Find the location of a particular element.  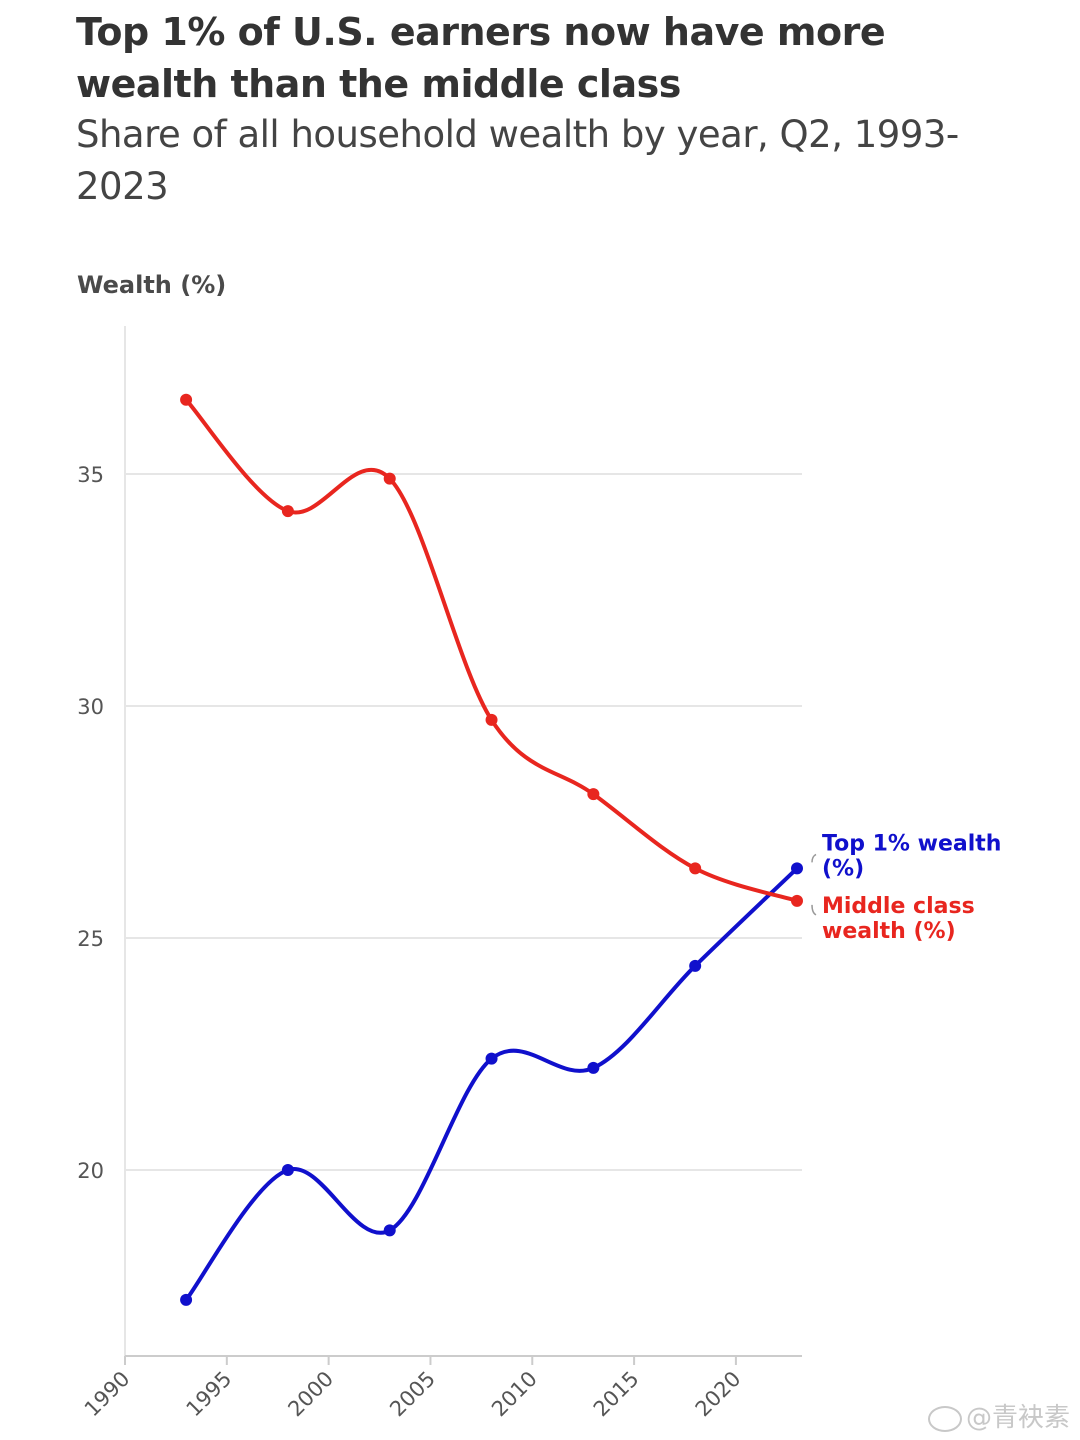

y-tick-label-25: 25 is located at coordinates (90, 939).